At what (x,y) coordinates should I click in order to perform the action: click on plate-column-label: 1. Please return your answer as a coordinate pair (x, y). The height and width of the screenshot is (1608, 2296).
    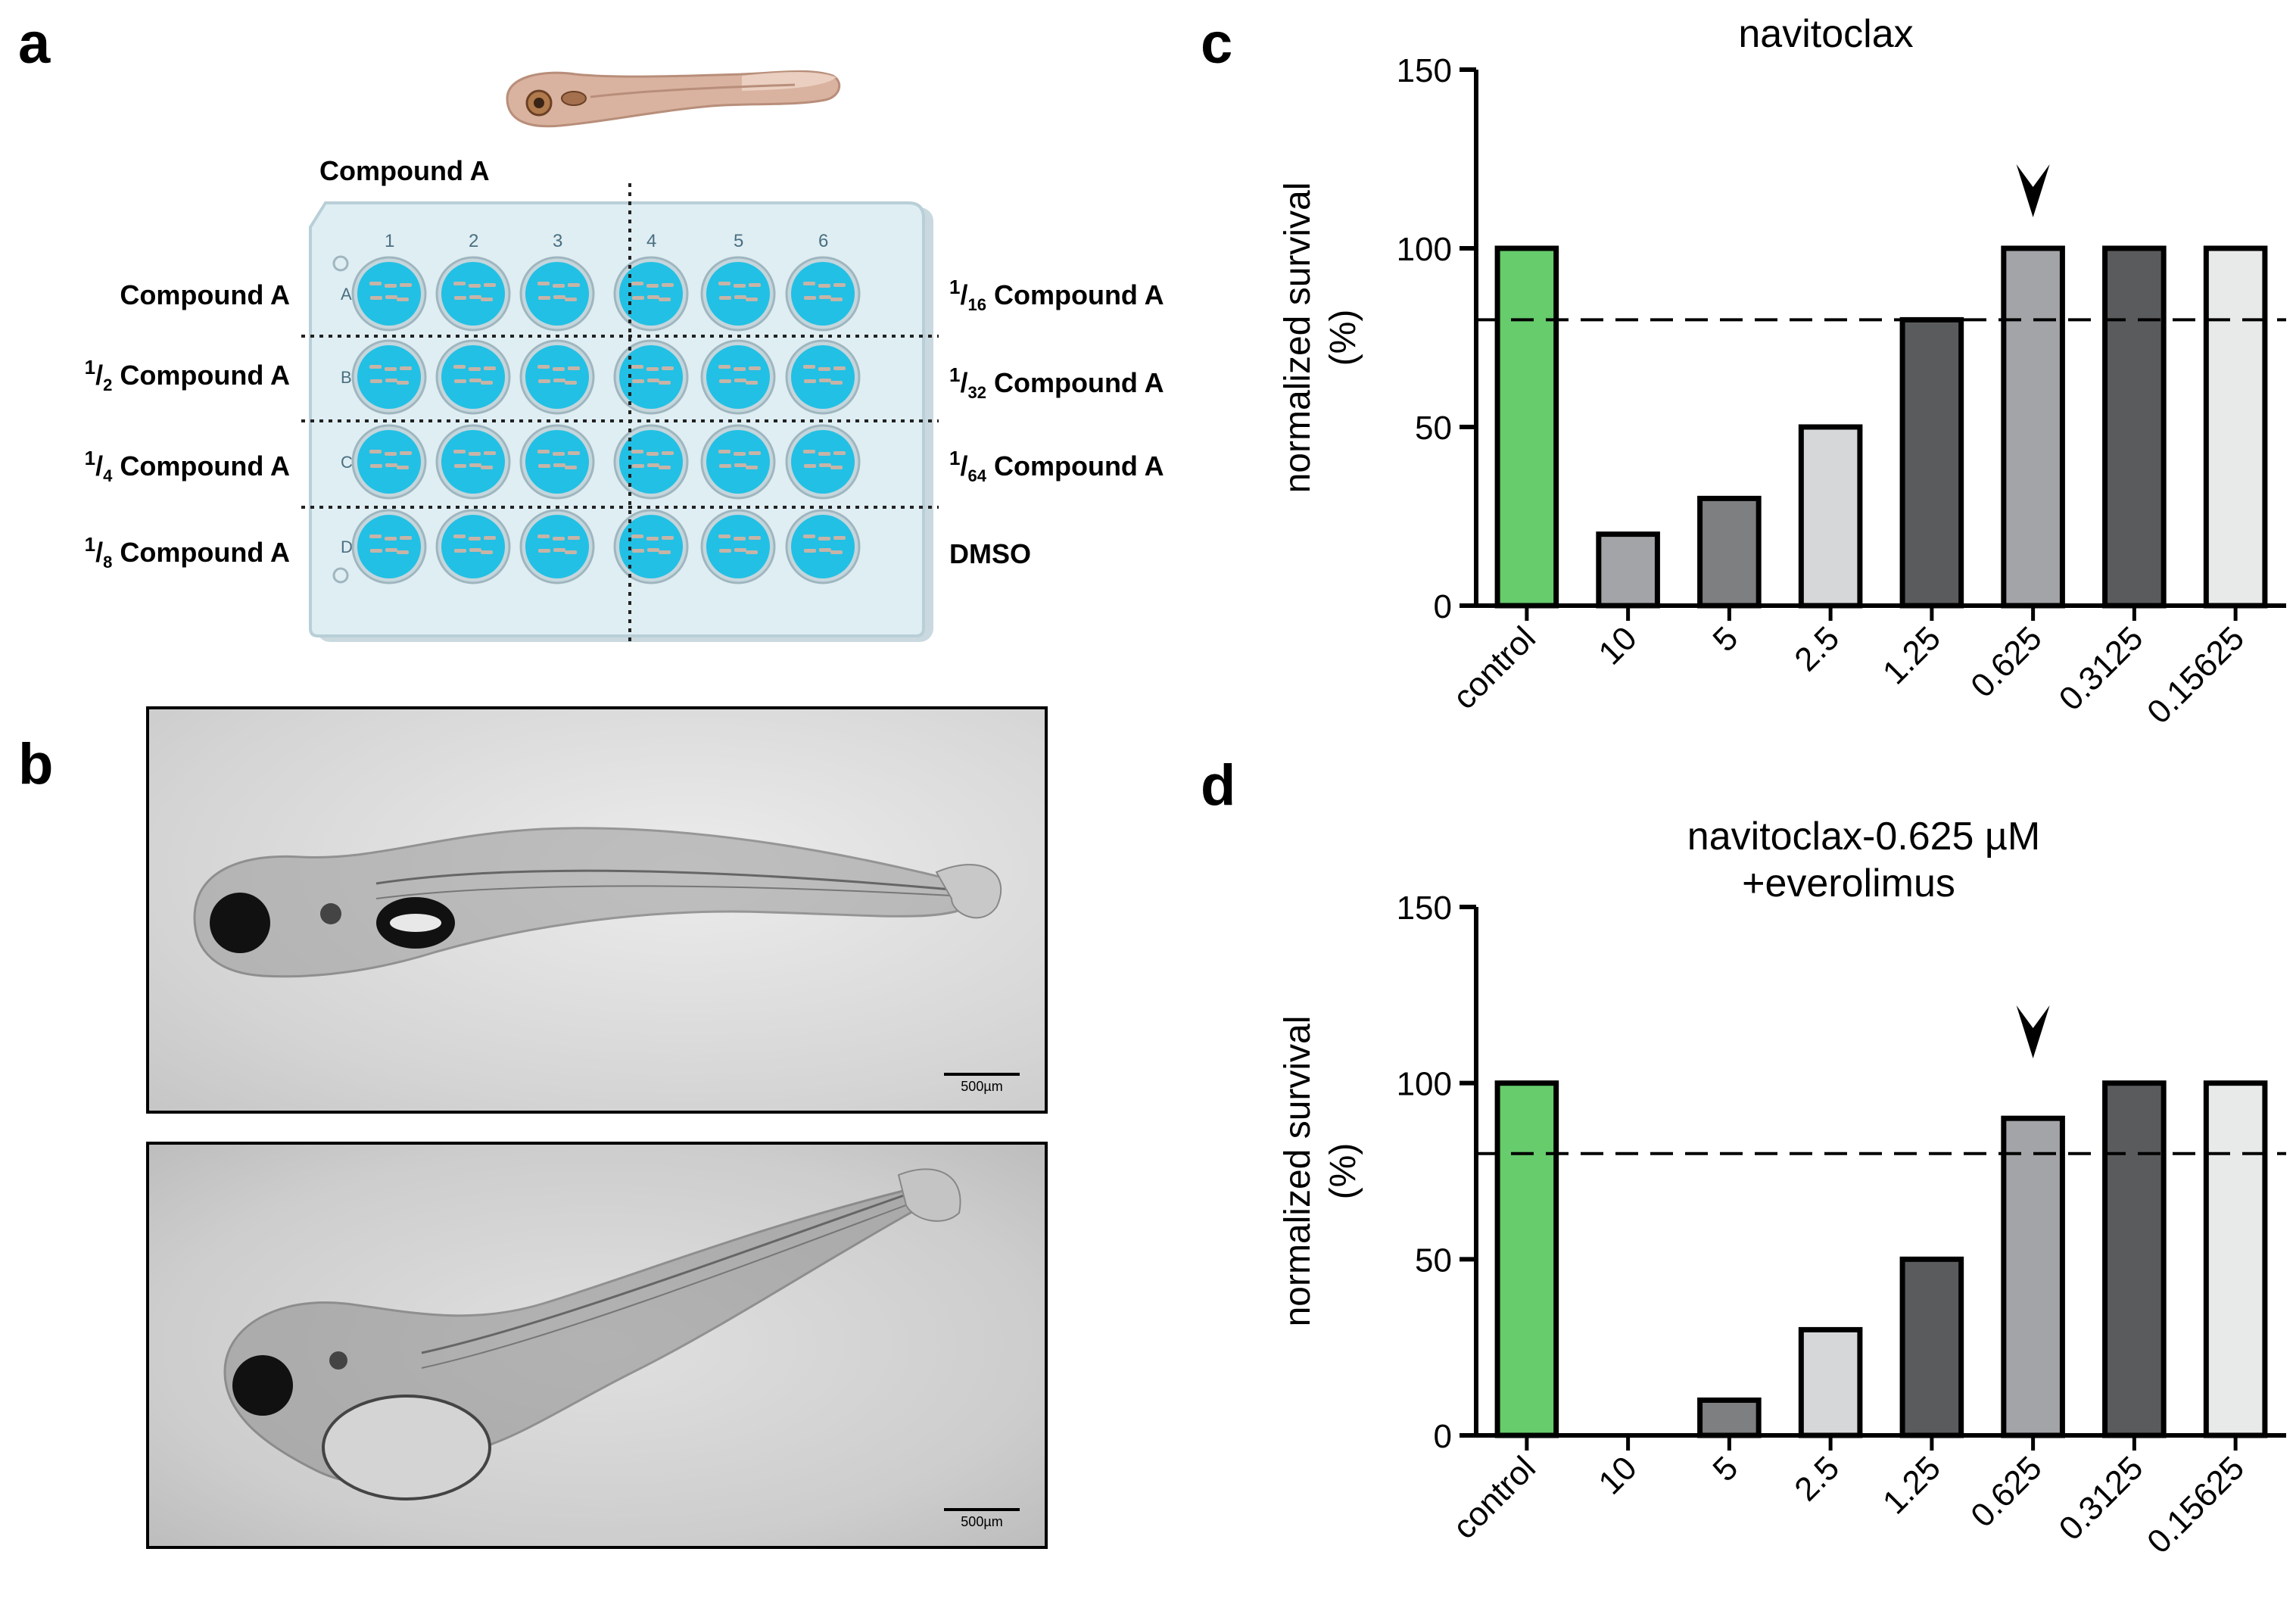
    Looking at the image, I should click on (390, 241).